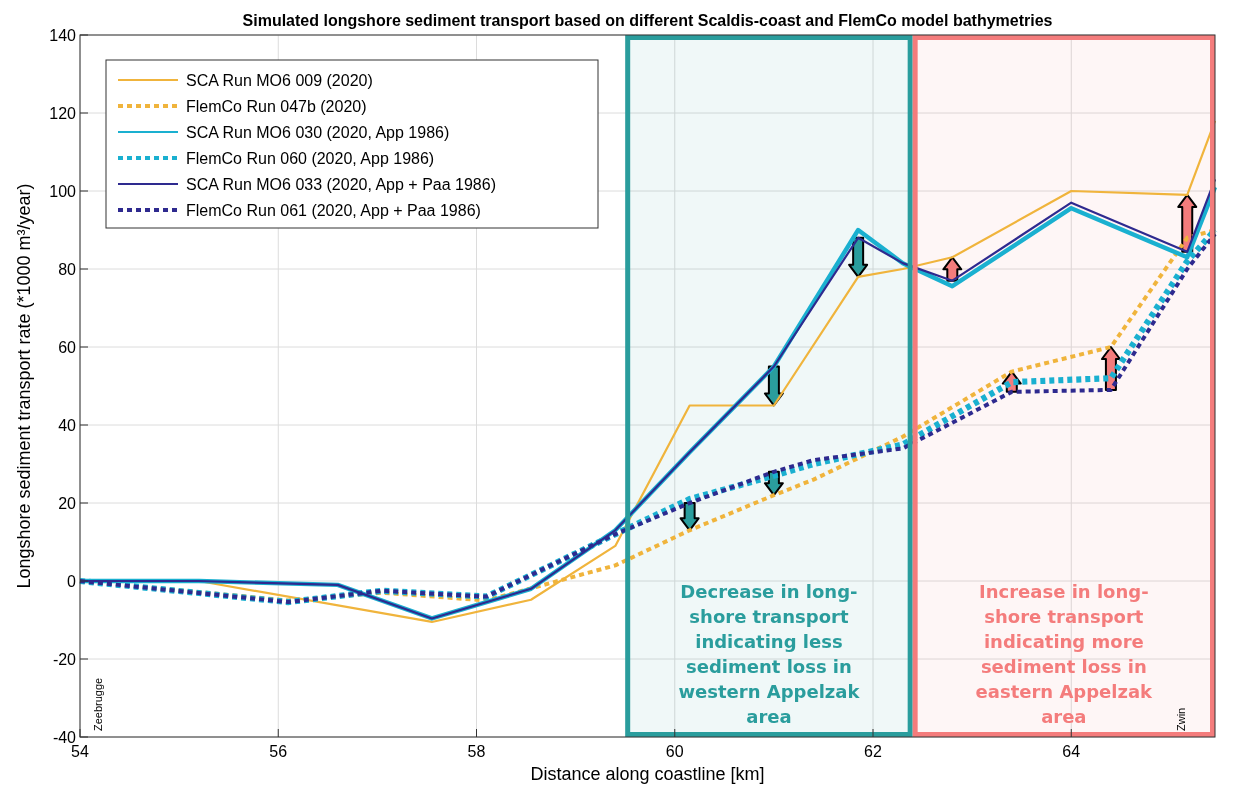  What do you see at coordinates (1071, 751) in the screenshot?
I see `x-tick-label: 64` at bounding box center [1071, 751].